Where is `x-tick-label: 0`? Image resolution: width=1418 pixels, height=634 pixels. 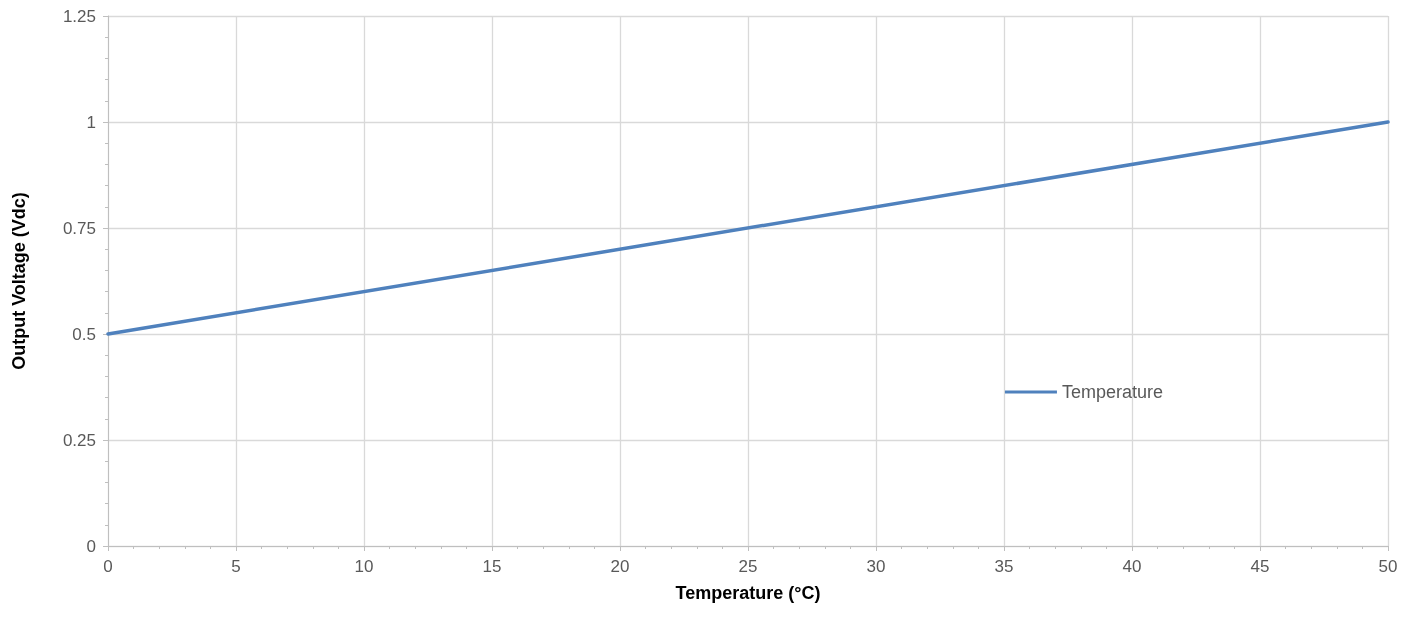
x-tick-label: 0 is located at coordinates (108, 566).